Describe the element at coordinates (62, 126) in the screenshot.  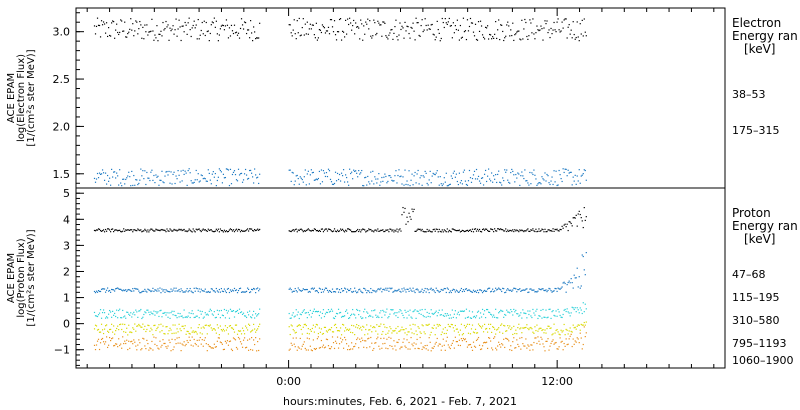
I see `y-tick-label: 2.0` at that location.